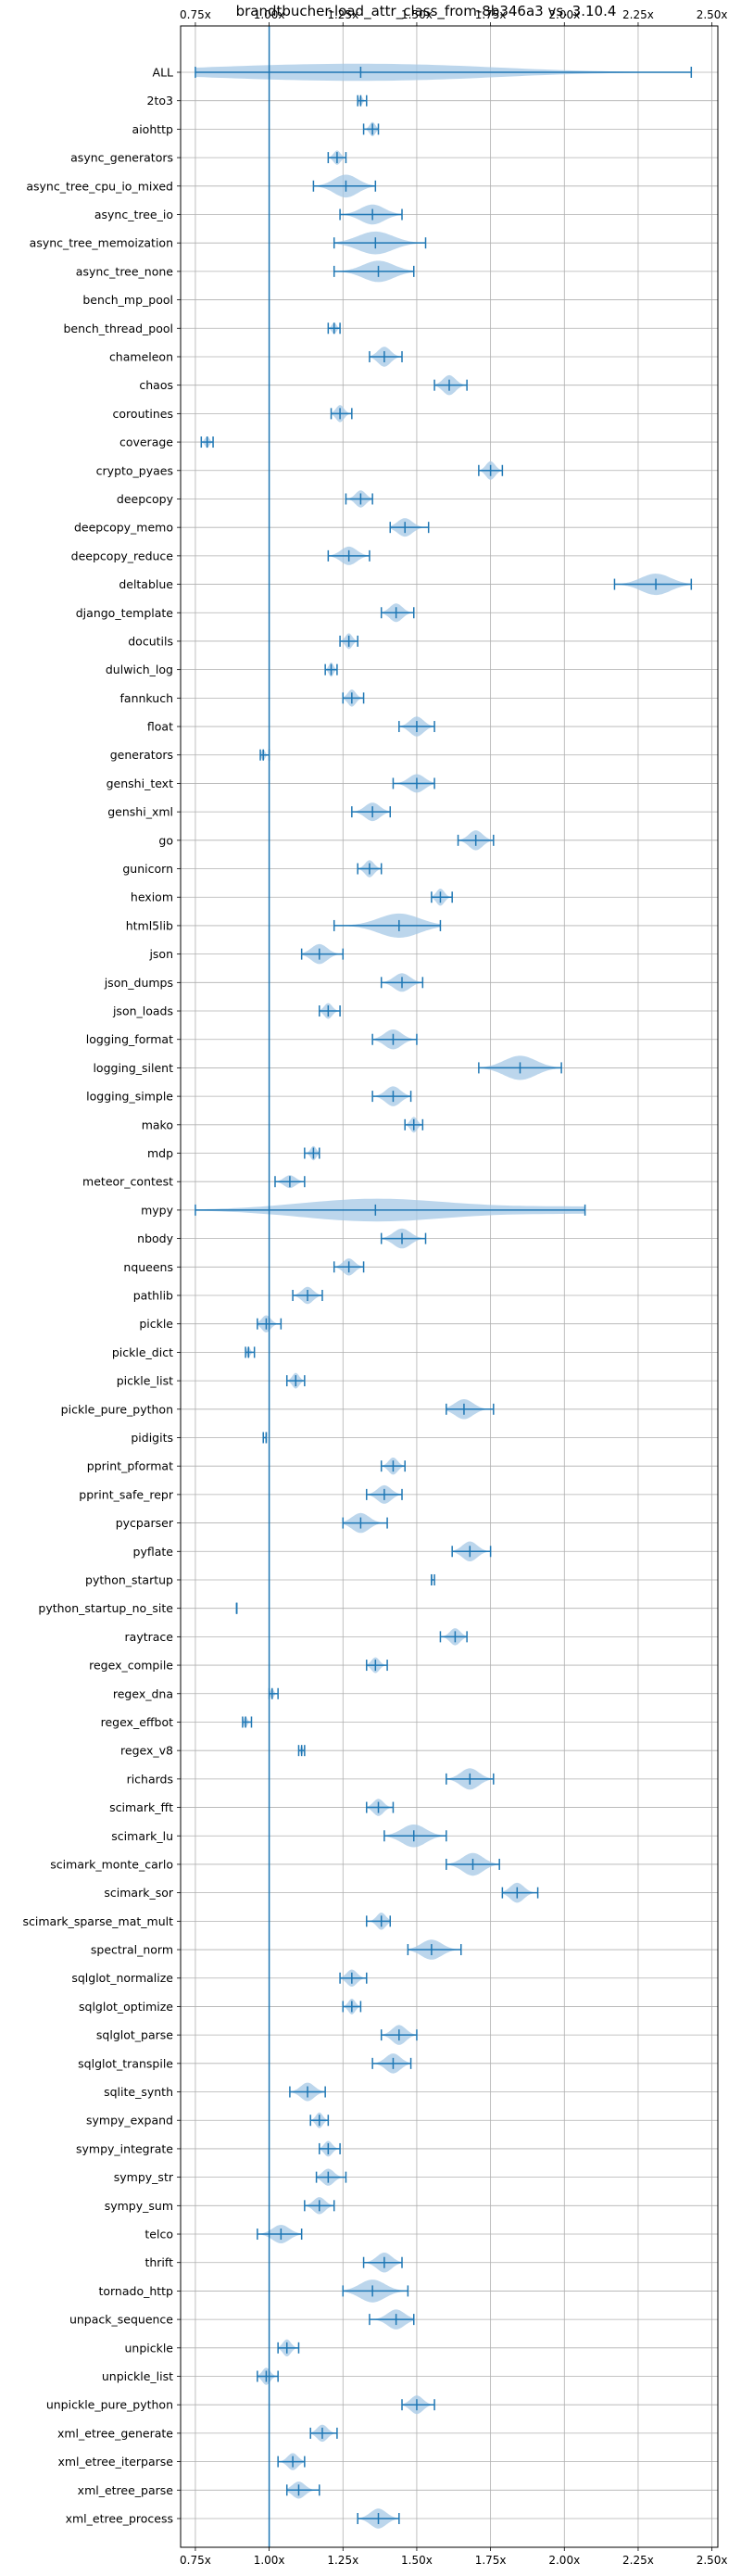 This screenshot has height=2576, width=741. What do you see at coordinates (140, 783) in the screenshot?
I see `category-label: genshi_text` at bounding box center [140, 783].